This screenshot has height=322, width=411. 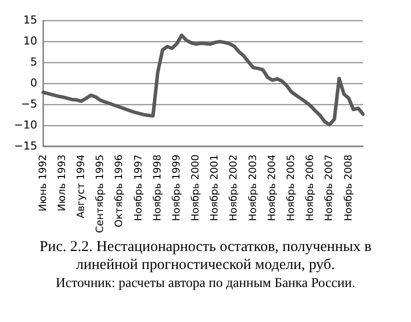 What do you see at coordinates (158, 188) in the screenshot?
I see `x-tick-label: Ноябрь 1998` at bounding box center [158, 188].